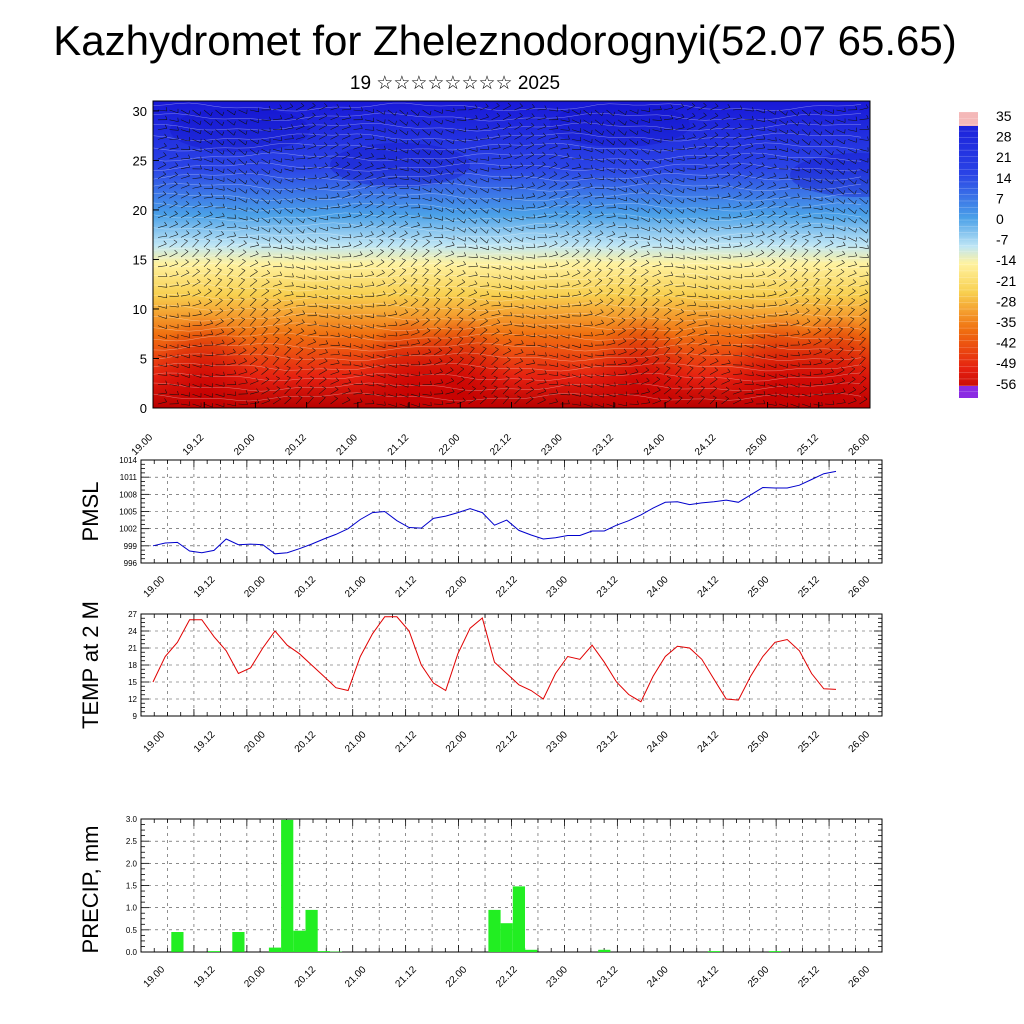  What do you see at coordinates (132, 819) in the screenshot?
I see `precip-y-tick-label: 3.0` at bounding box center [132, 819].